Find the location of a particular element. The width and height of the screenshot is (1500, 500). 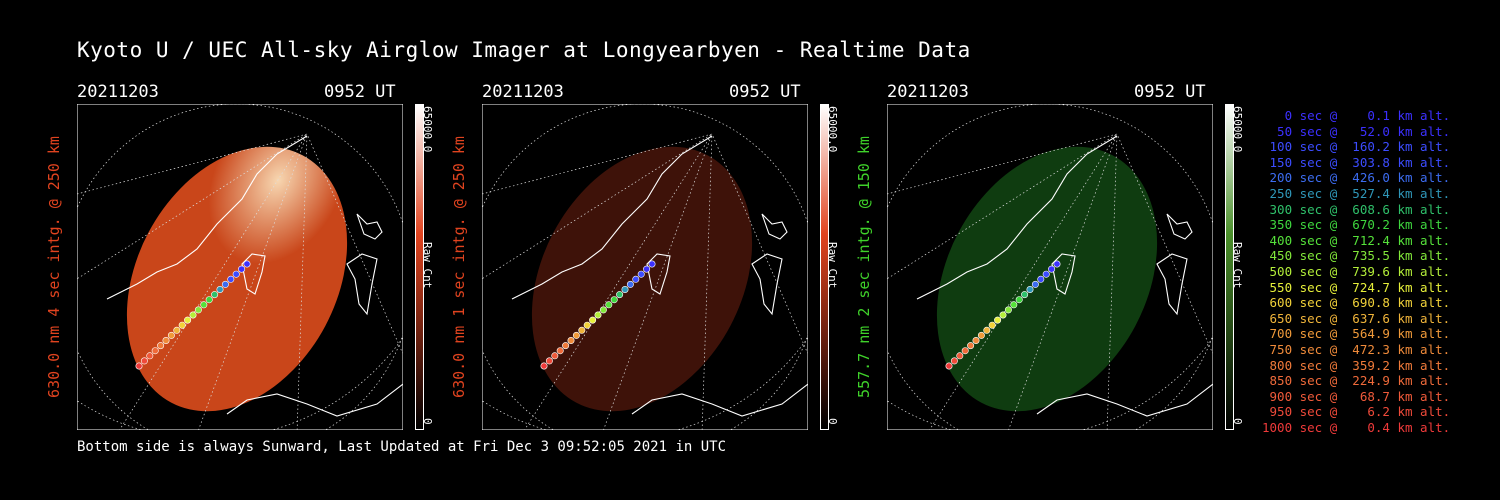

panel-ylabel: 557.7 nm 2 sec intg. @ 150 km is located at coordinates (864, 267).